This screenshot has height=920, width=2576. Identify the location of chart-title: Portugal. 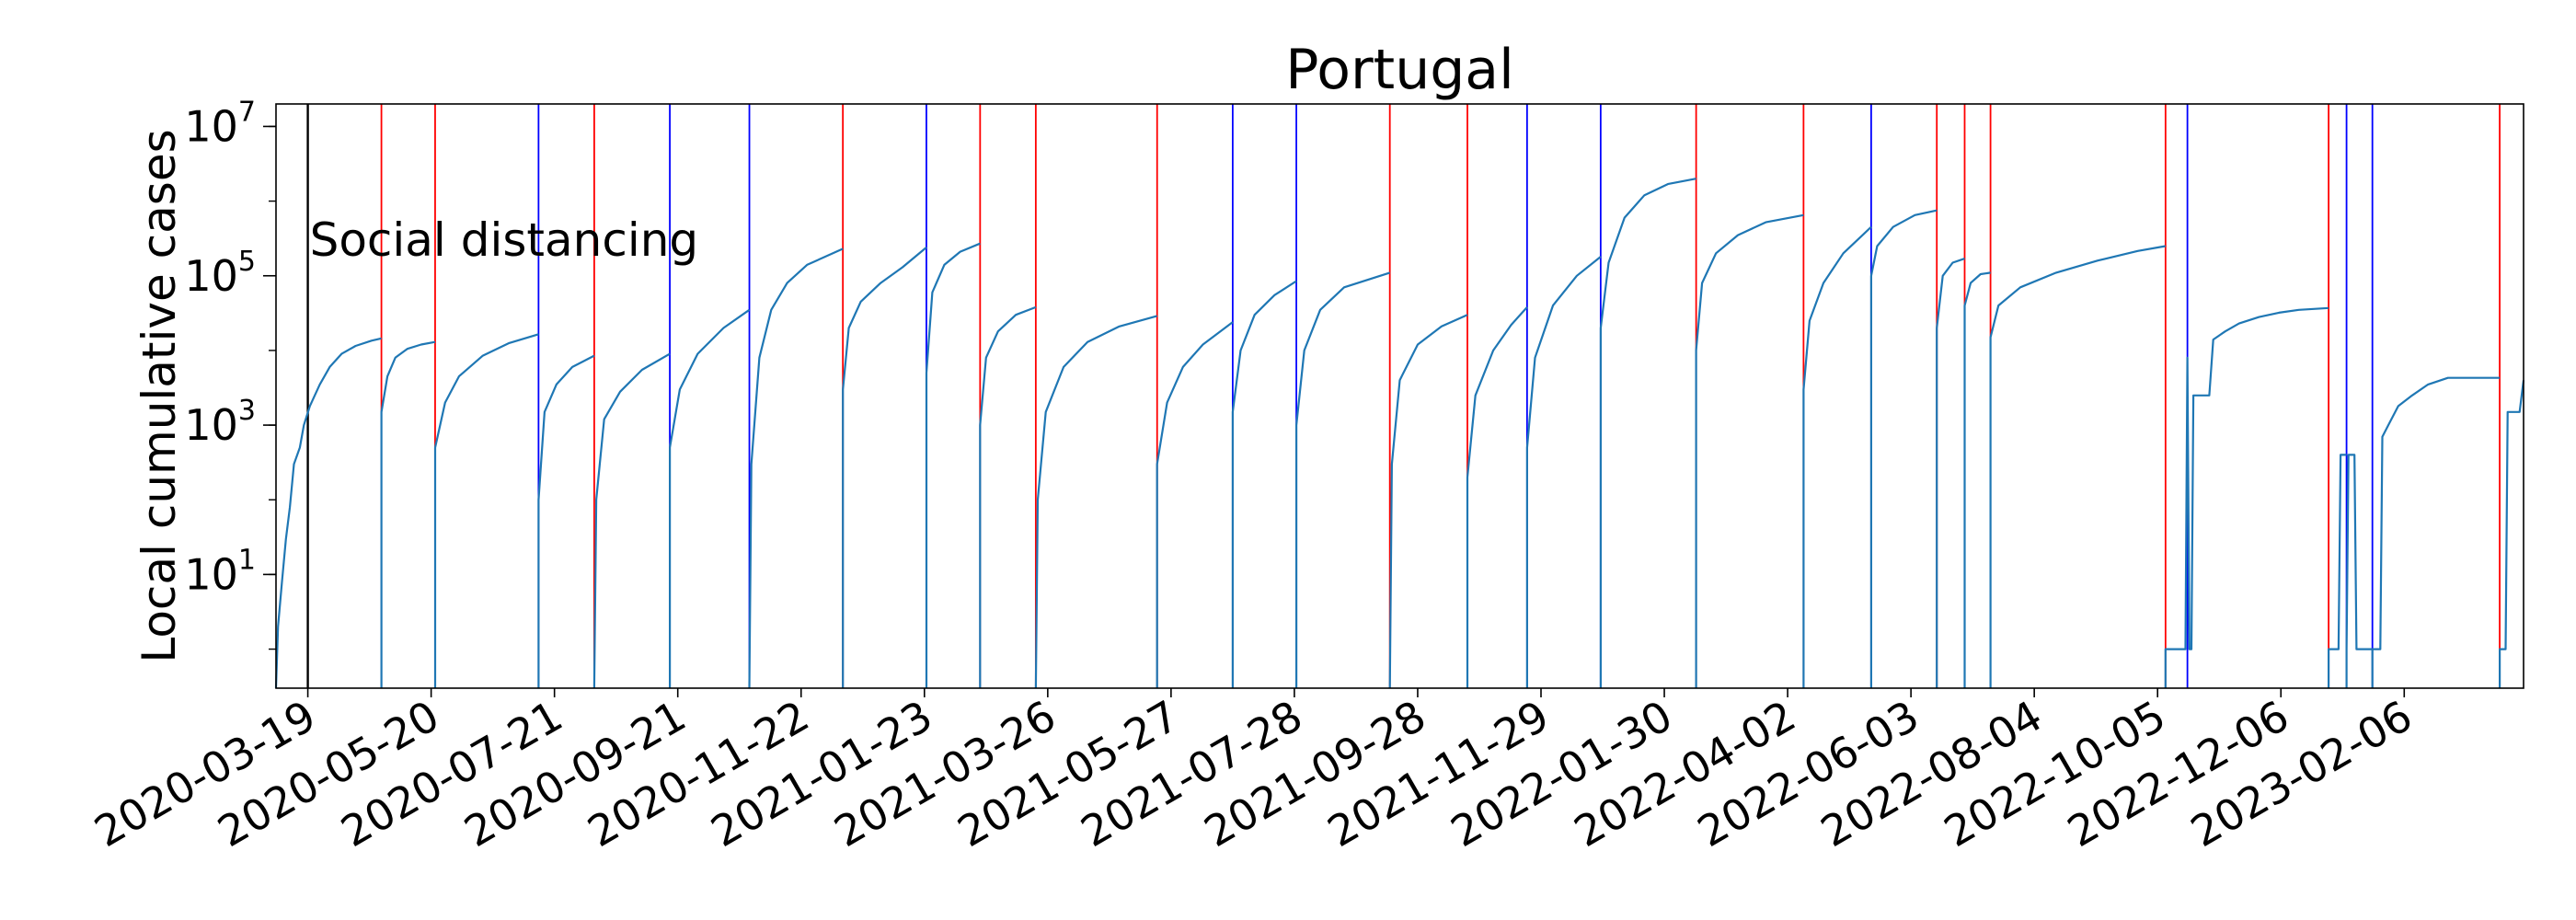
(1399, 70).